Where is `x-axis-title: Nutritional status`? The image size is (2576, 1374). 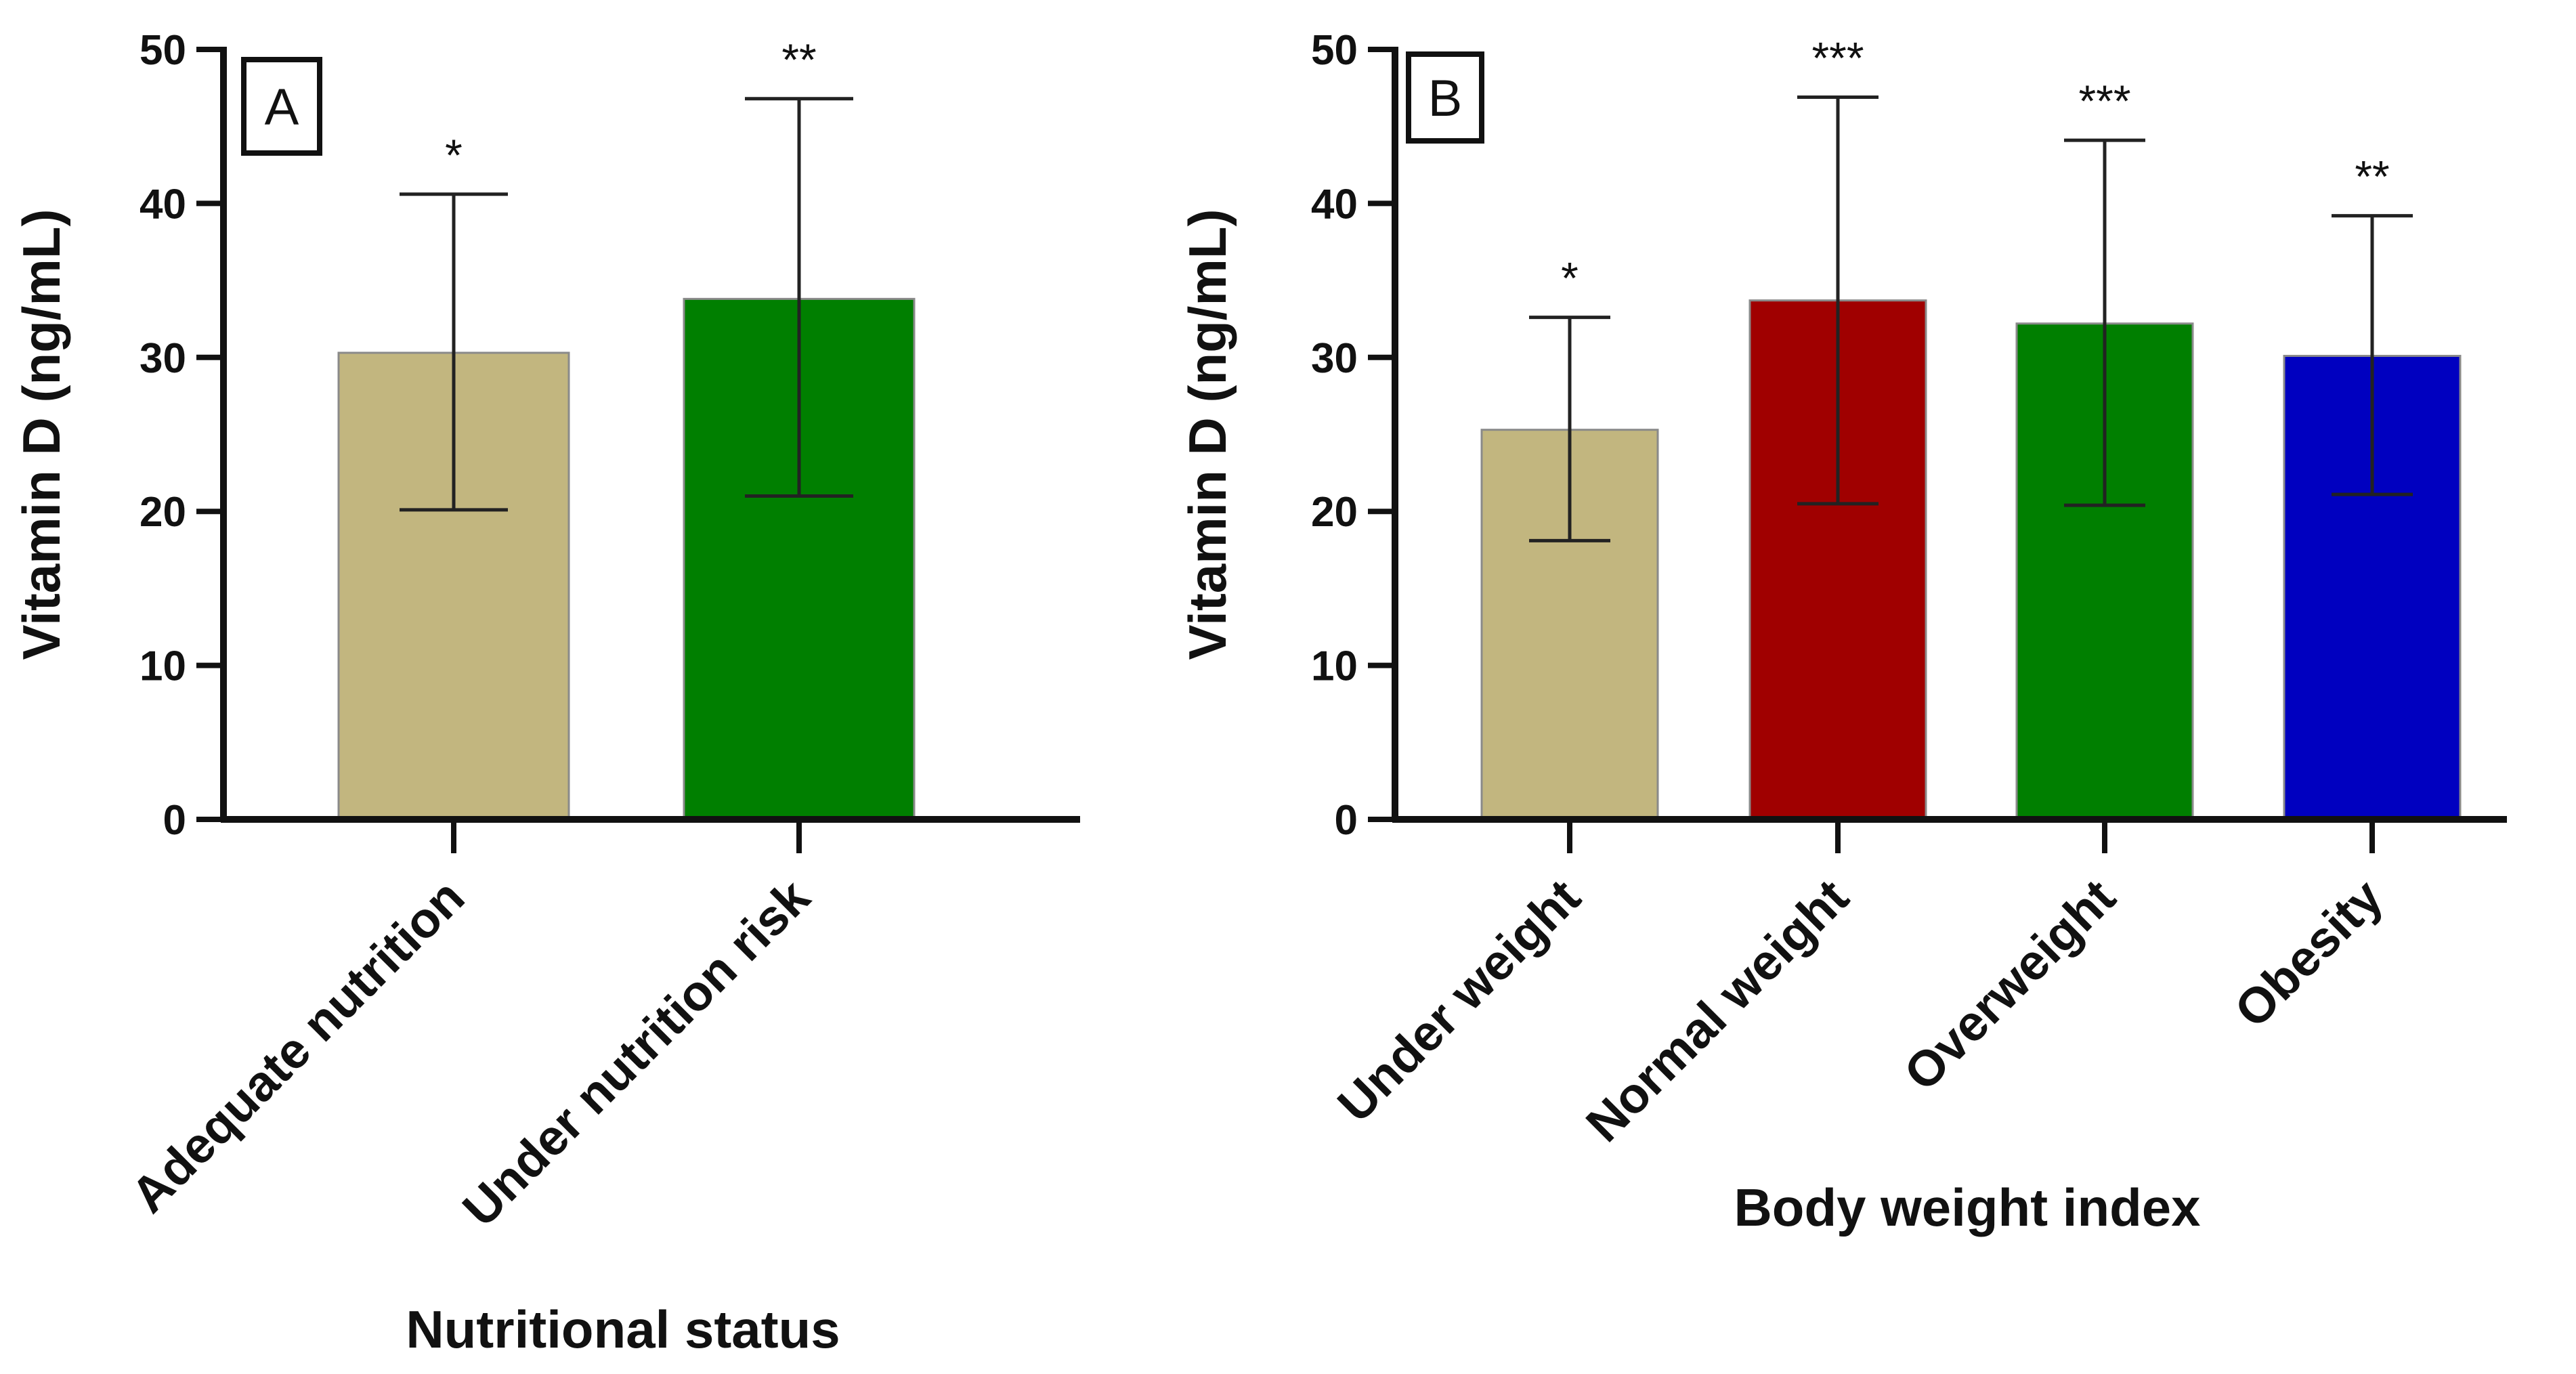 x-axis-title: Nutritional status is located at coordinates (623, 1329).